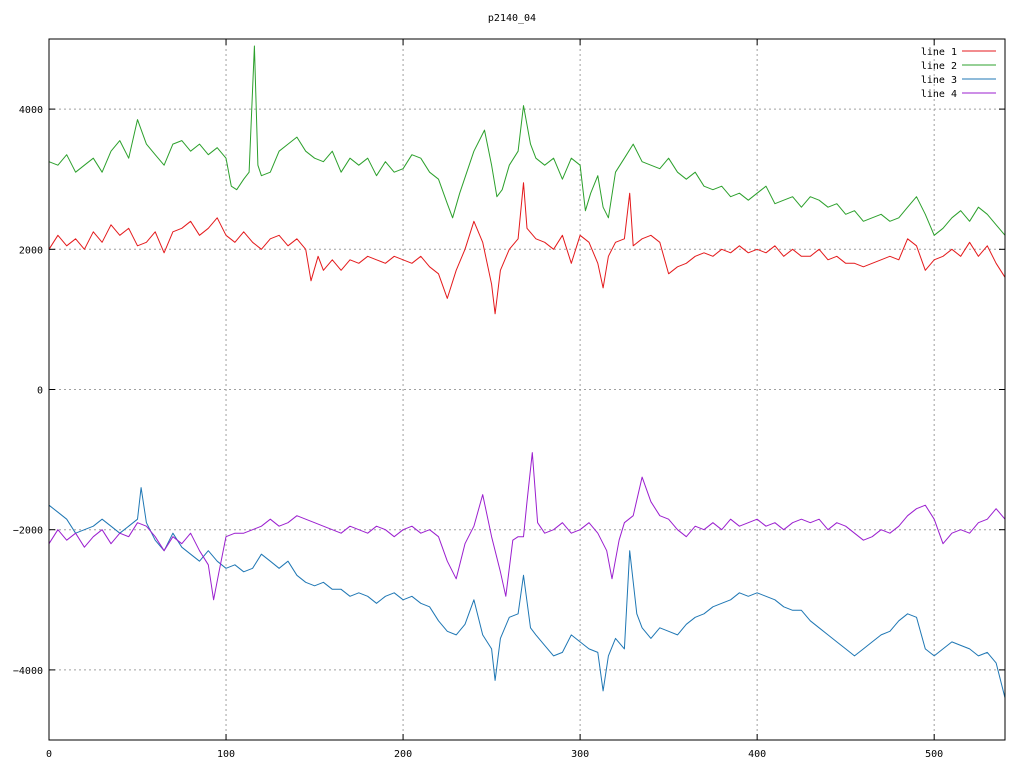  I want to click on x-tick-label: 200, so click(403, 754).